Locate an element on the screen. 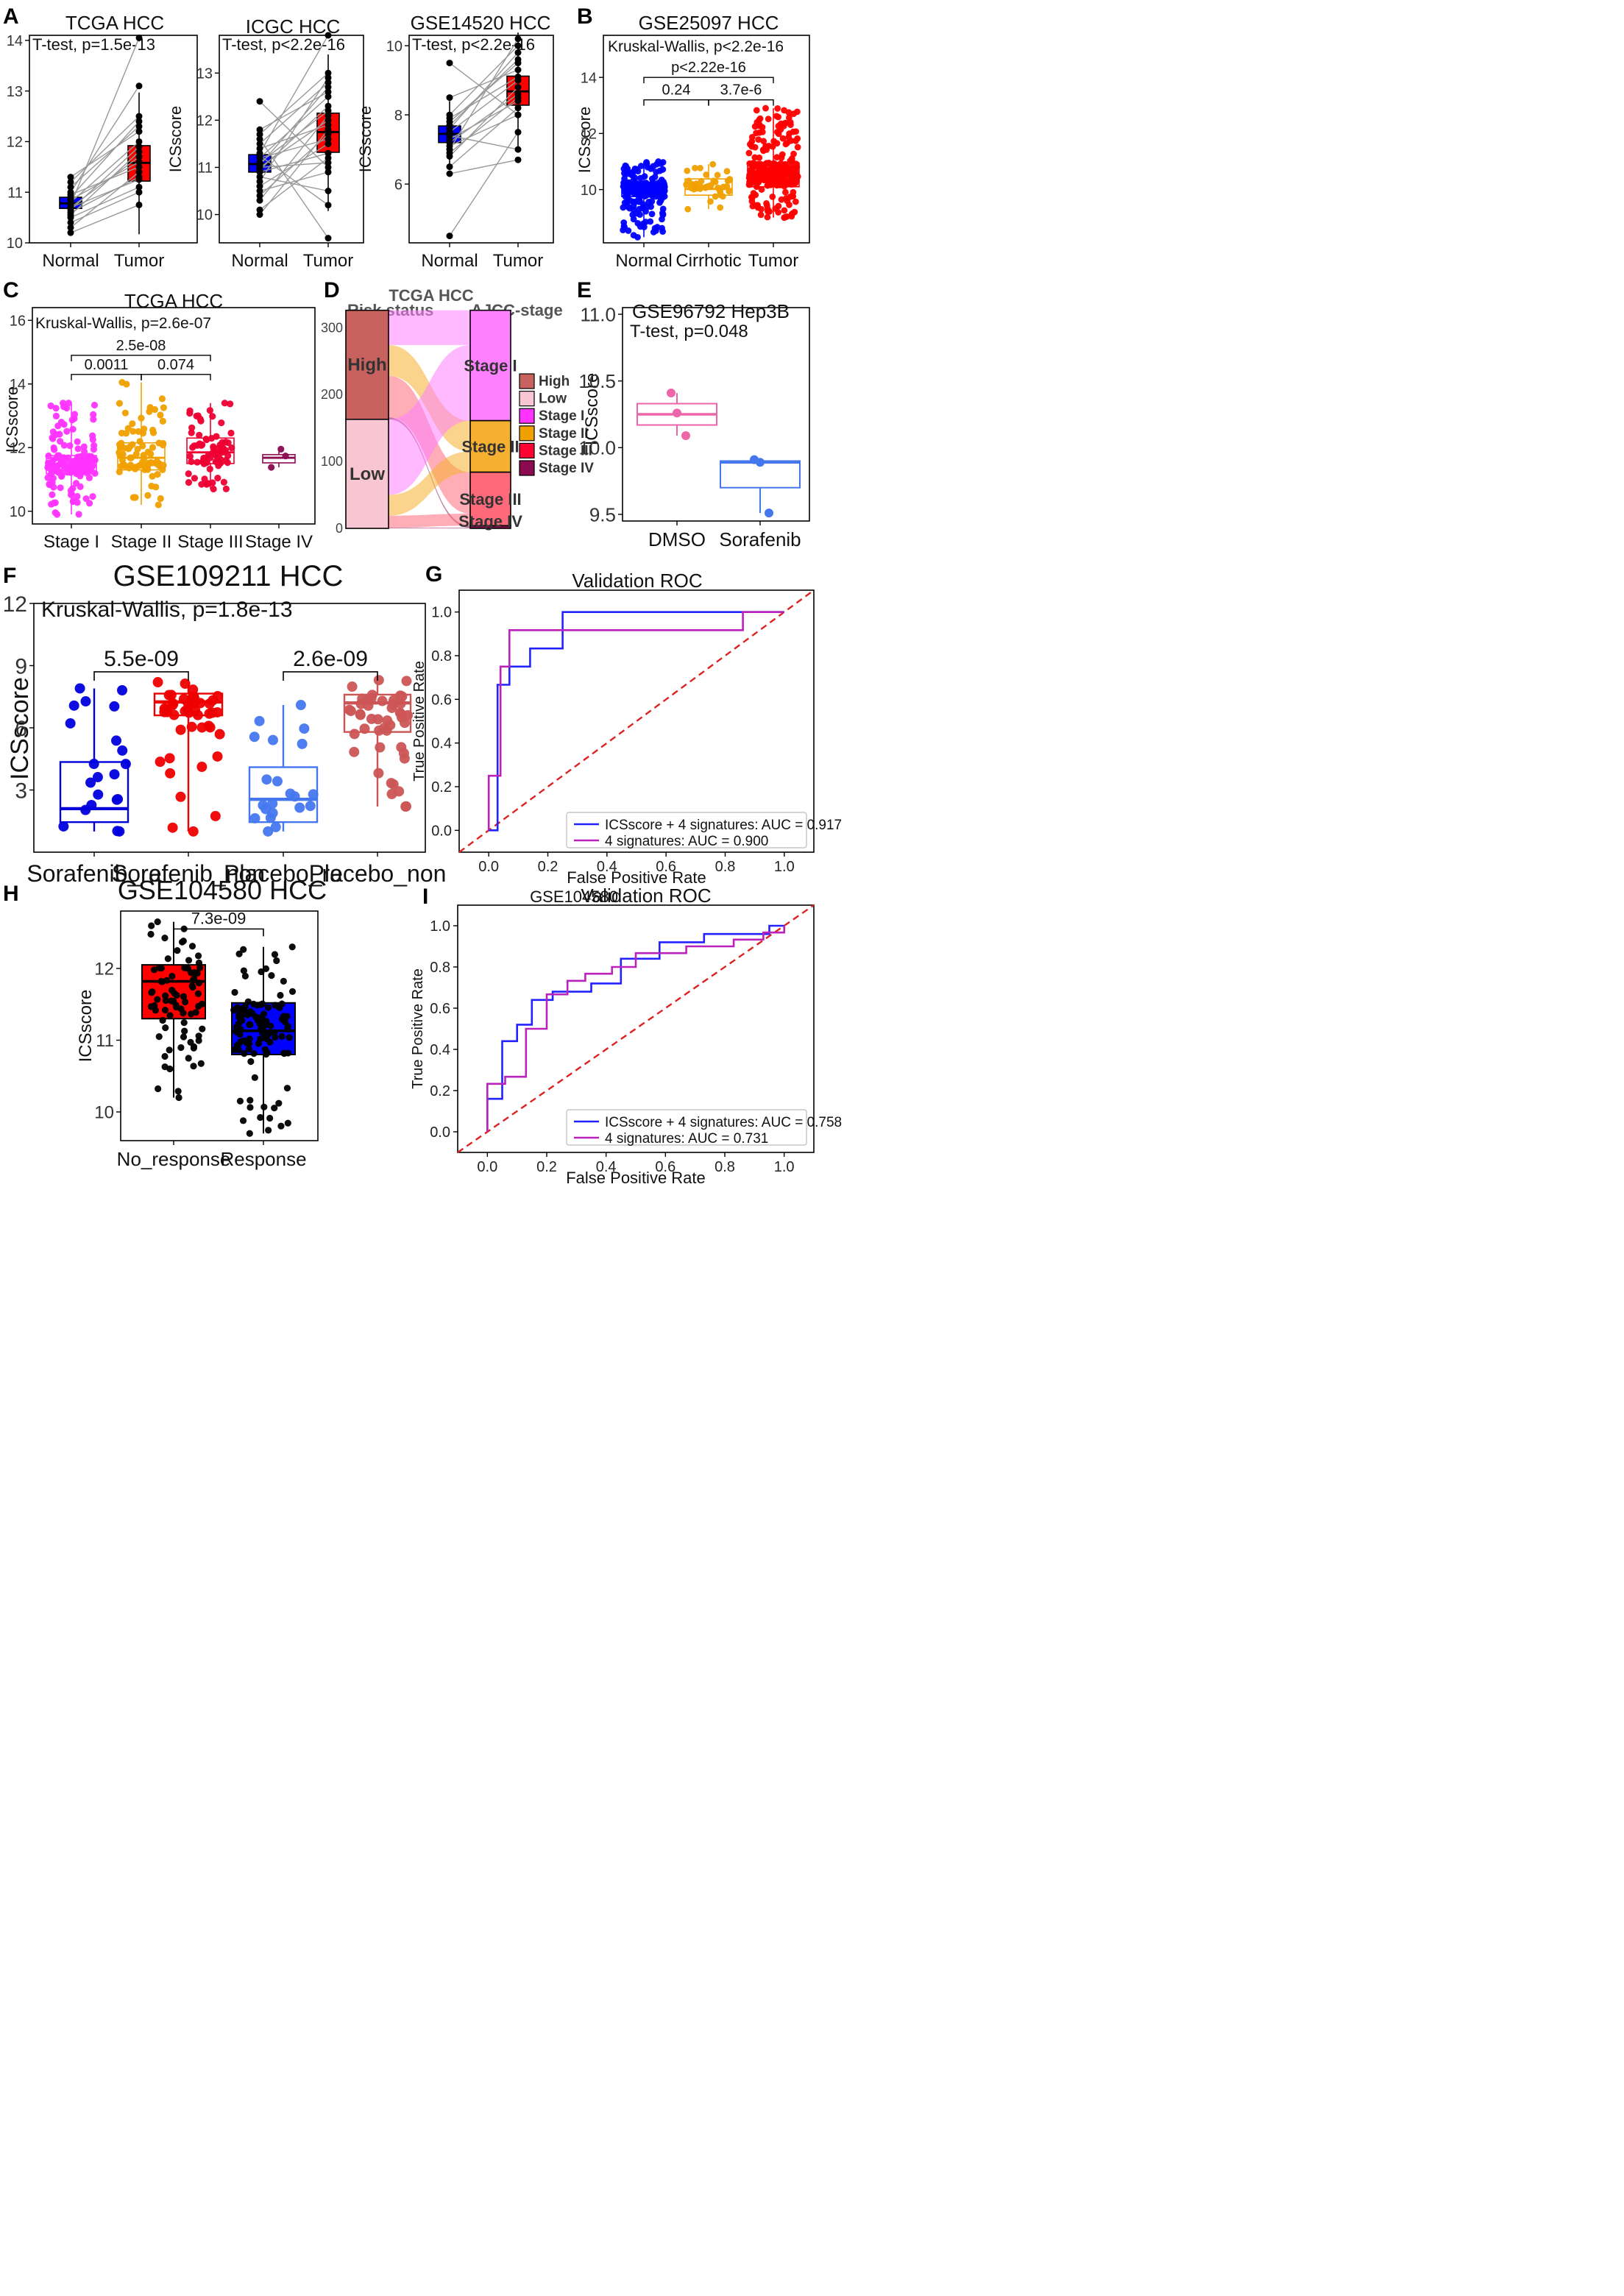 Image resolution: width=1624 pixels, height=2296 pixels. roc-curve-signatures is located at coordinates (636, 1029).